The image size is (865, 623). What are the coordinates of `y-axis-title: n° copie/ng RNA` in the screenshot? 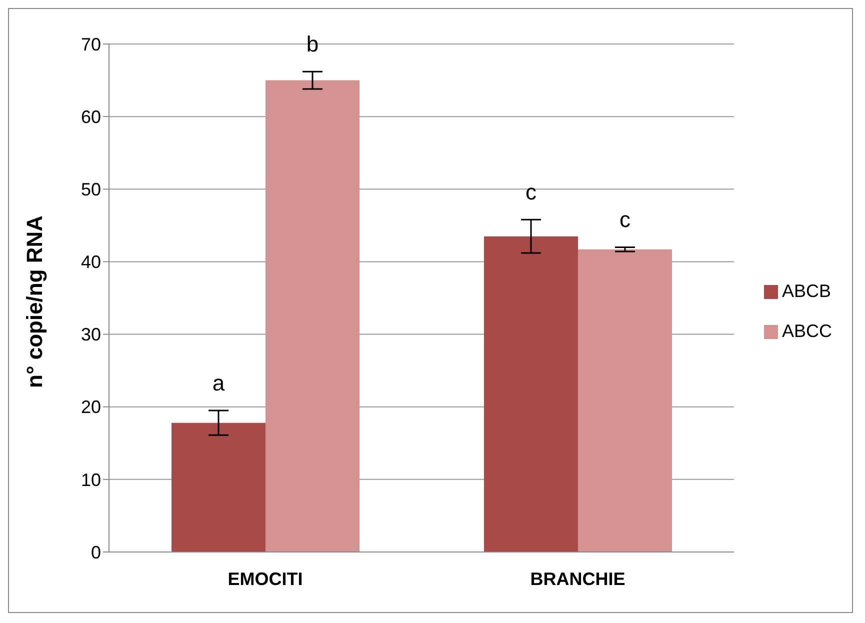 It's located at (34, 301).